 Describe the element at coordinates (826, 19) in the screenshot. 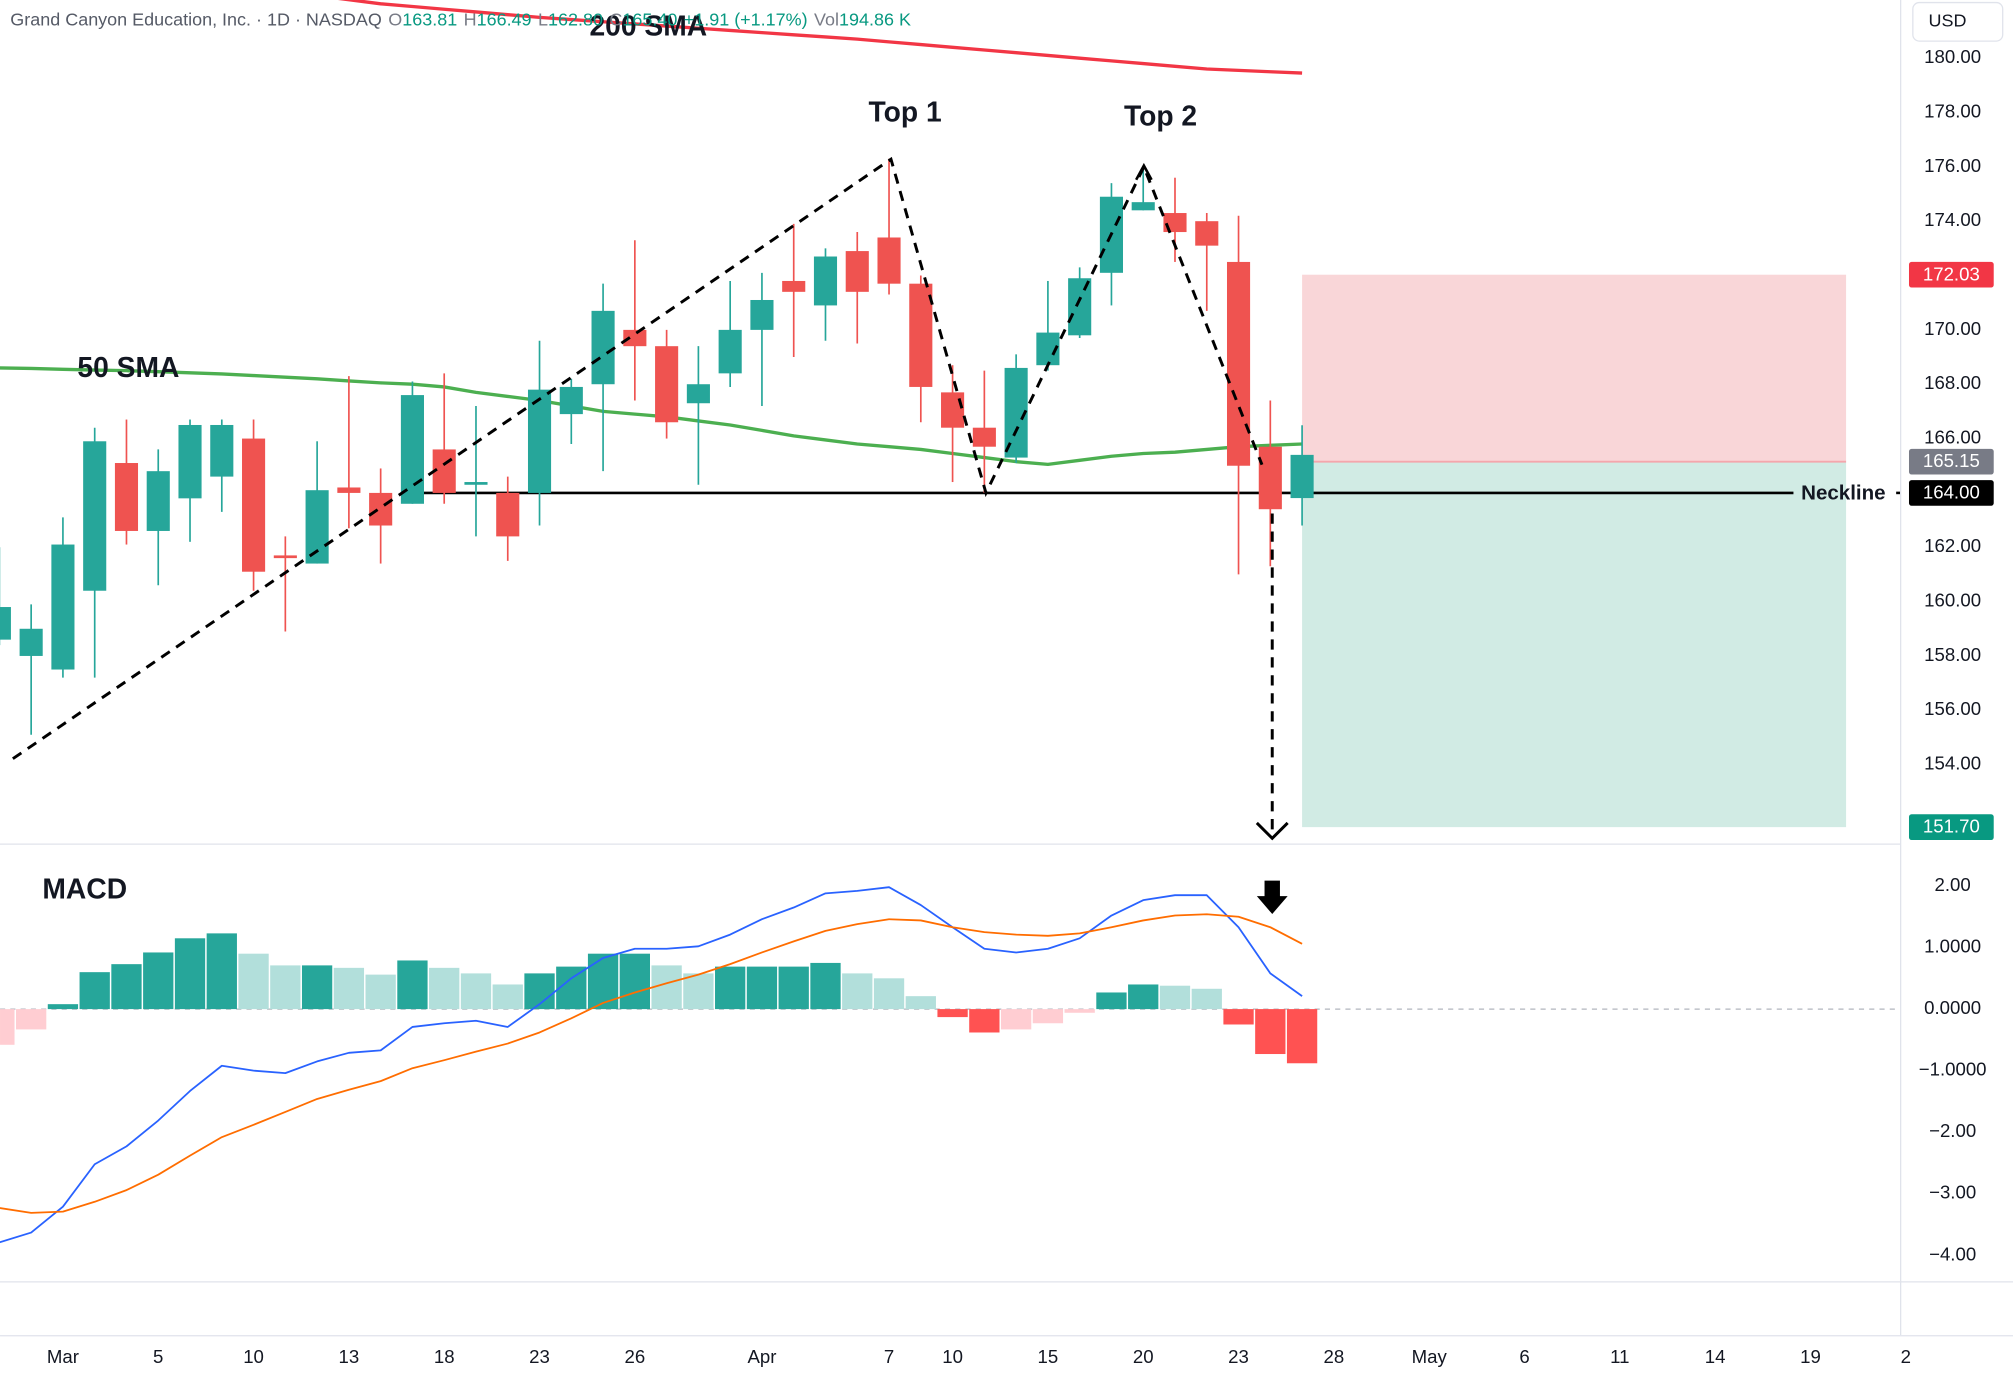

I see `volume-key: Vol` at that location.